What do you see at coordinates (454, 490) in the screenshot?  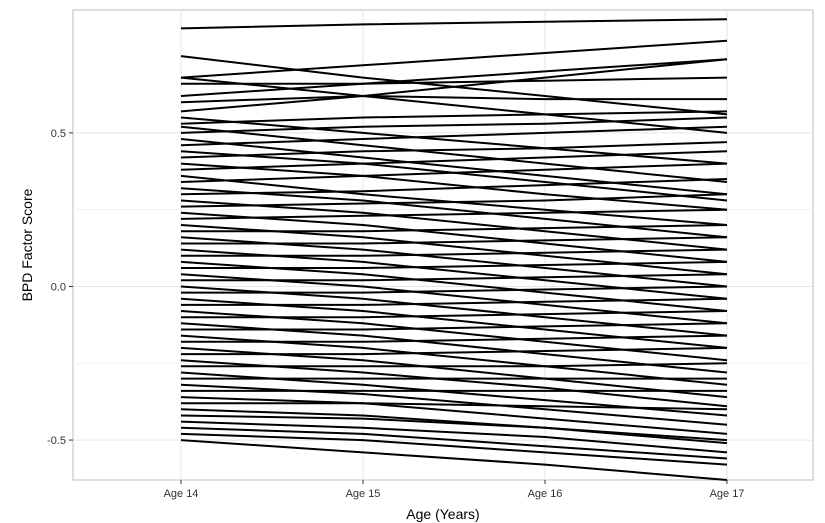 I see `x-axis: Age 14 Age 15 Age 16 Age 17` at bounding box center [454, 490].